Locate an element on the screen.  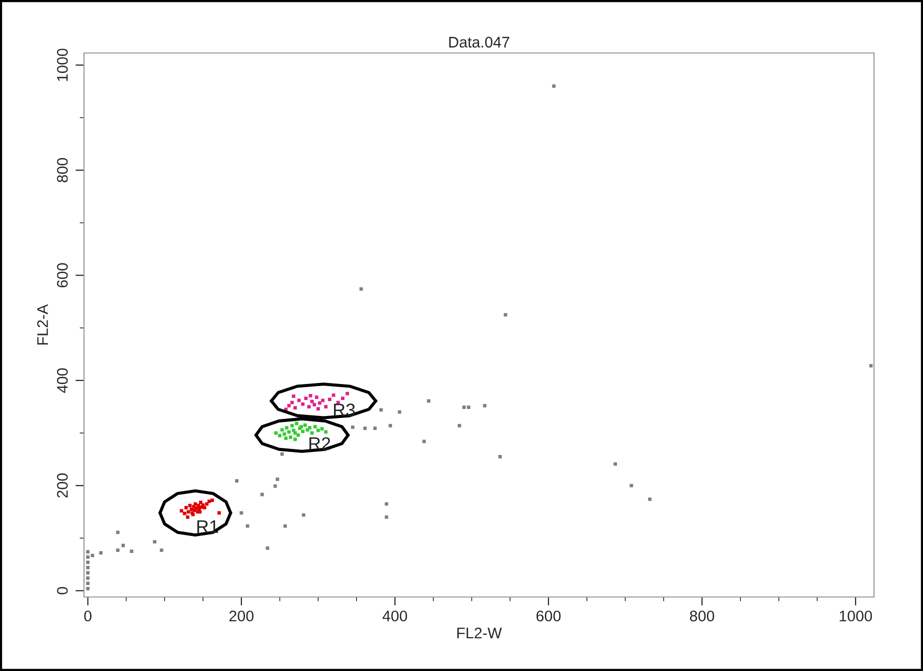
y-tick-label: 800 is located at coordinates (62, 170).